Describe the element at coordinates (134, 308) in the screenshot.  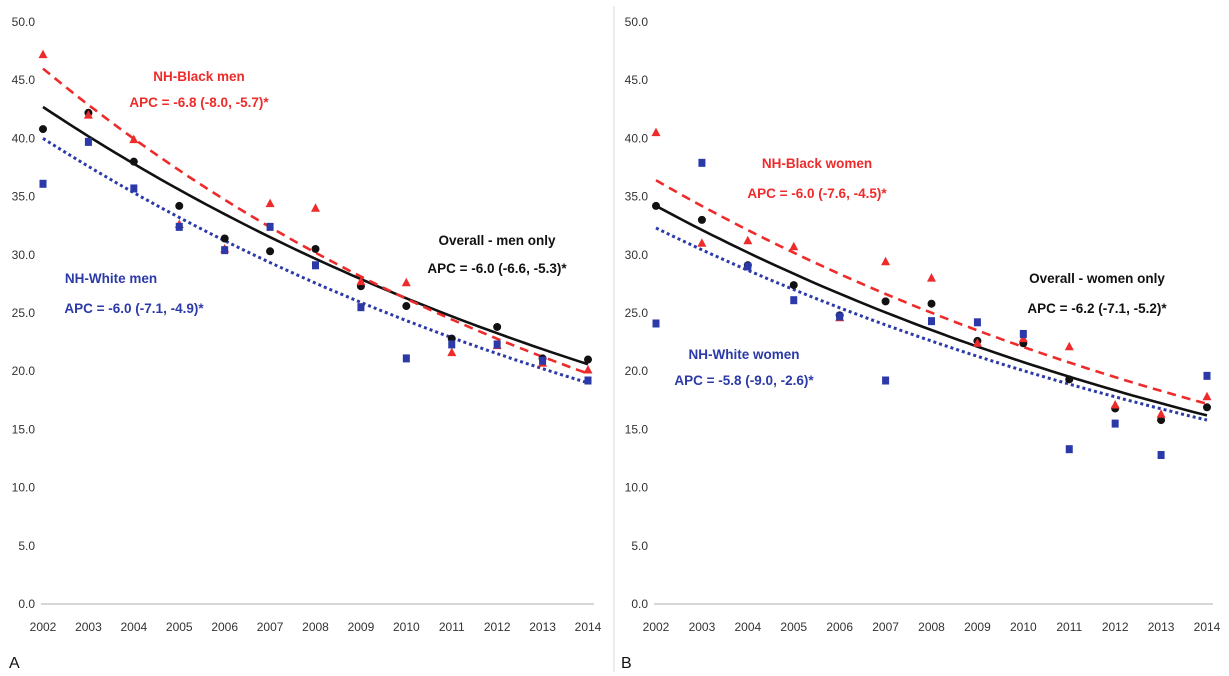
I see `annotation-nh-white-apc: APC = -6.0 (-7.1, -4.9)*` at that location.